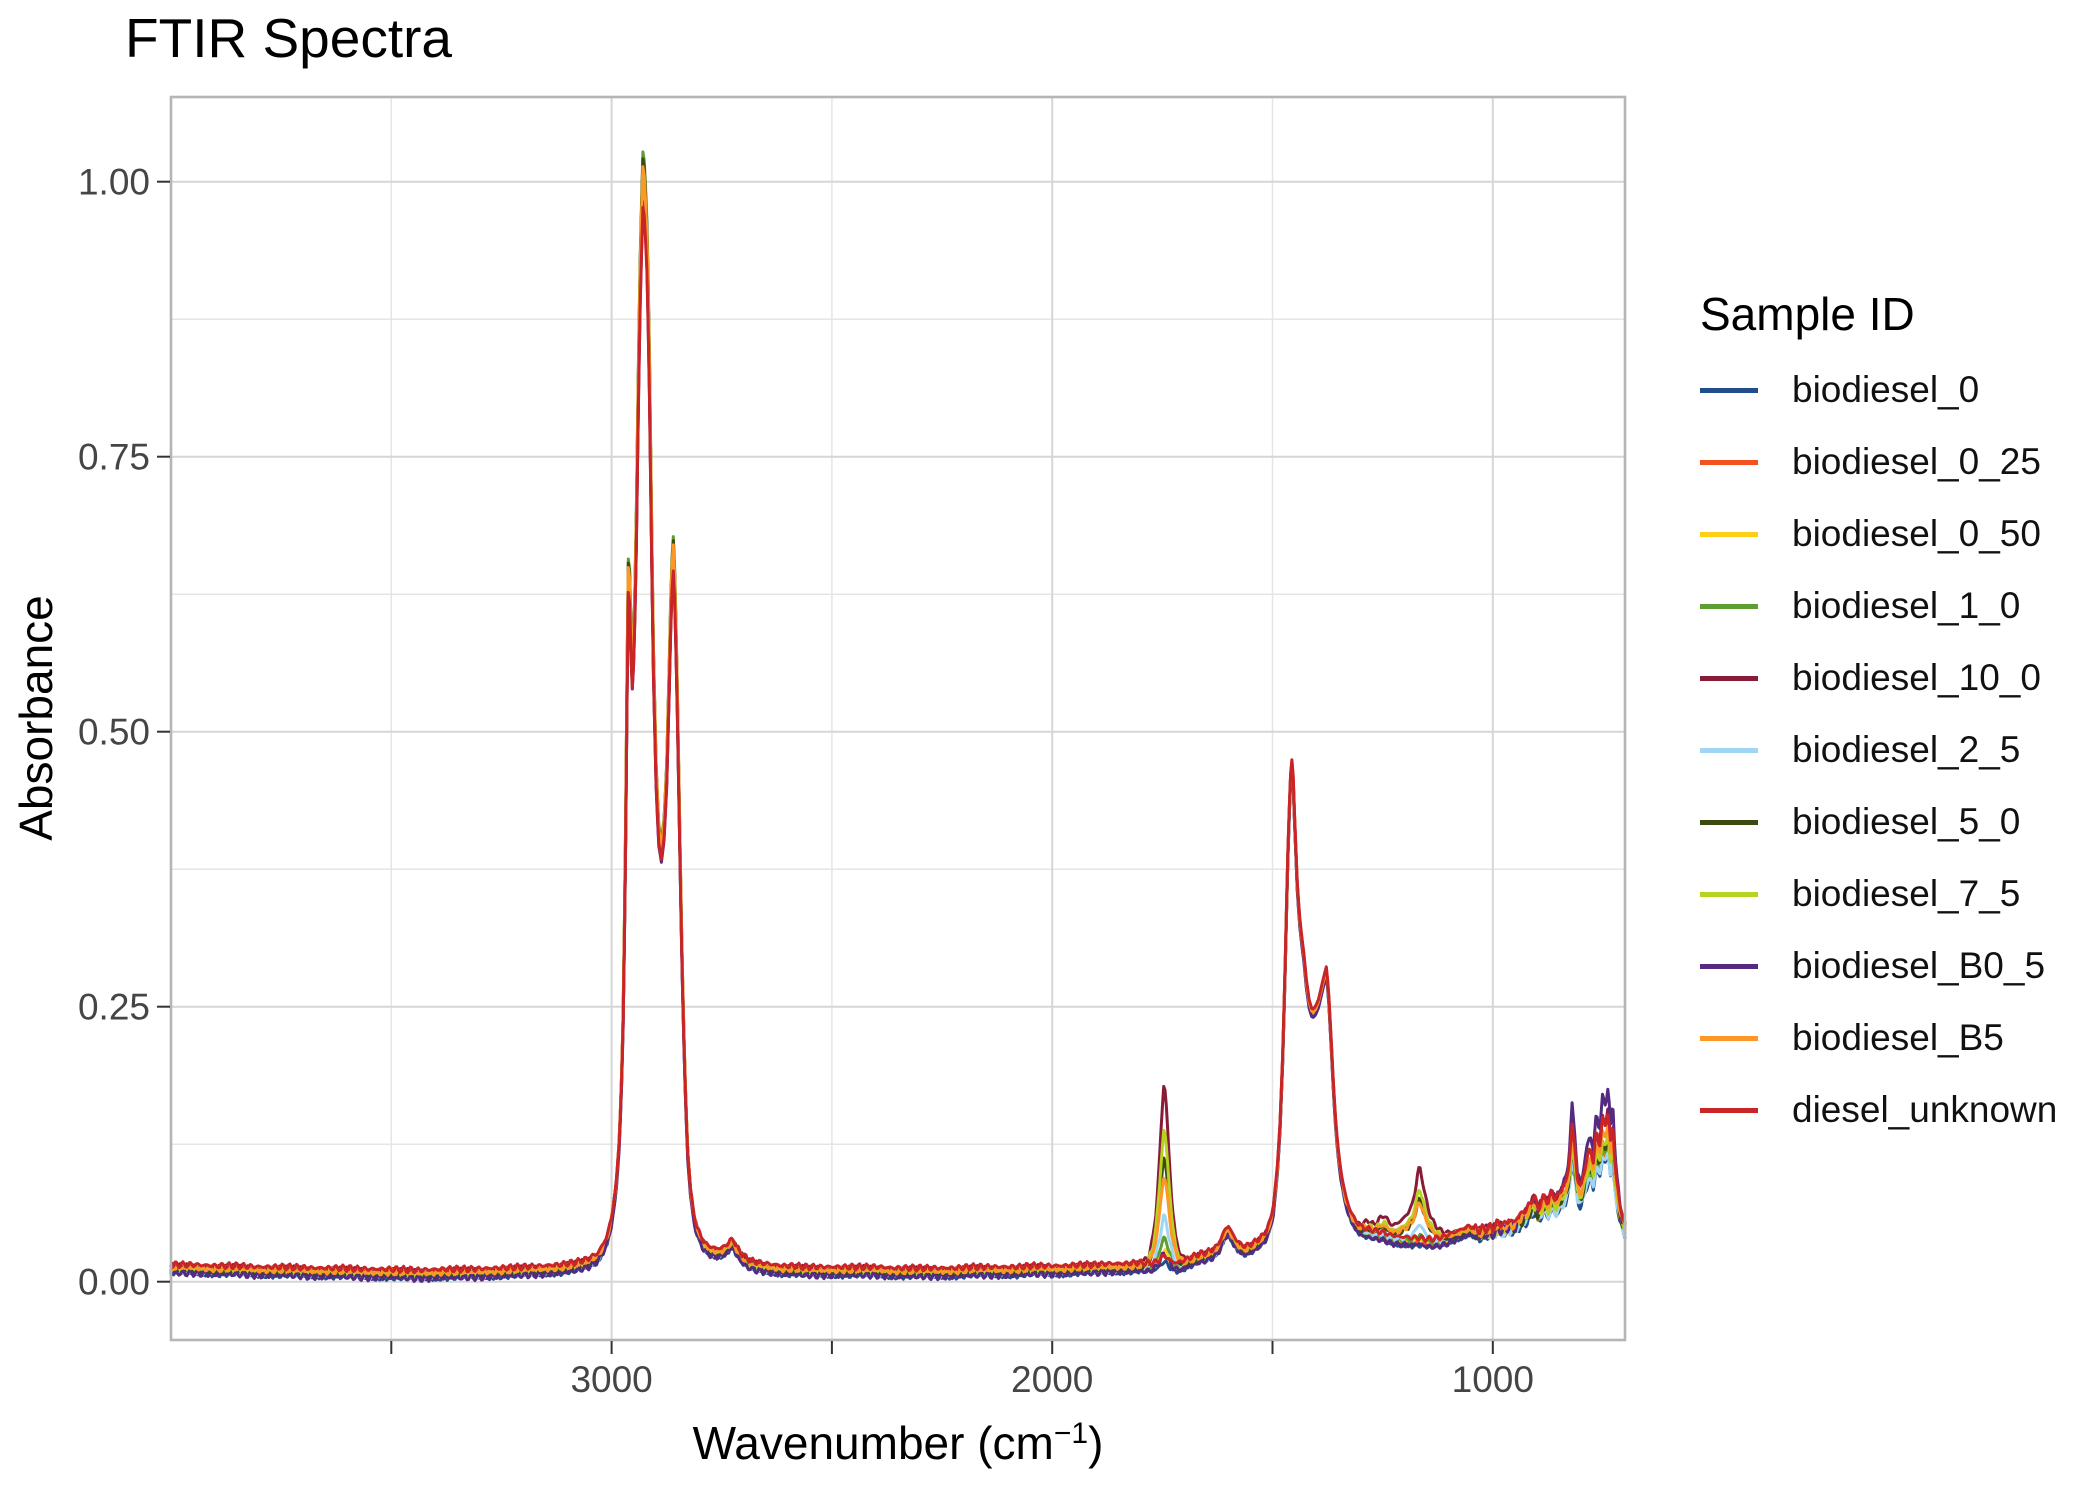 The image size is (2100, 1500). I want to click on legend-item-biodiesel_2_5: biodiesel_2_5, so click(1878, 750).